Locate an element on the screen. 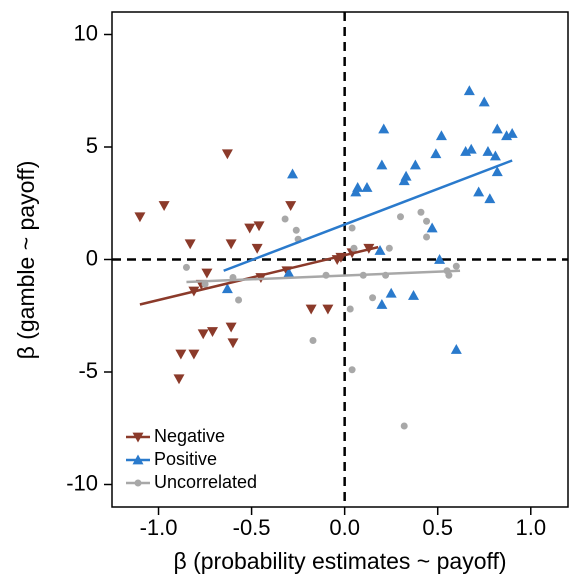 This screenshot has height=584, width=570. x-tick-label: -0.5 is located at coordinates (252, 527).